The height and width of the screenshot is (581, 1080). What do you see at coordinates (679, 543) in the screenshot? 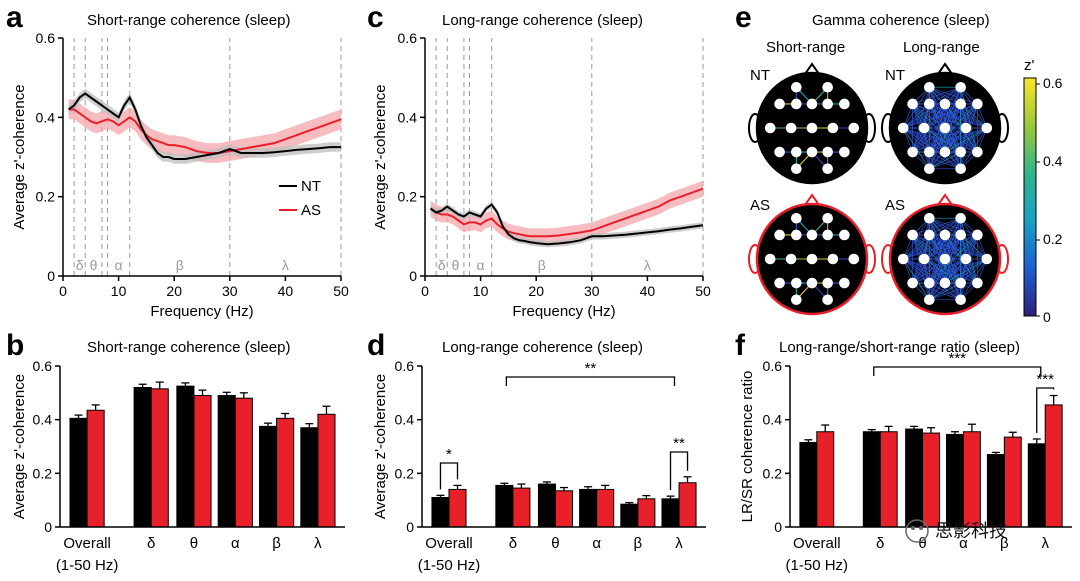
I see `d-category-label: λ` at bounding box center [679, 543].